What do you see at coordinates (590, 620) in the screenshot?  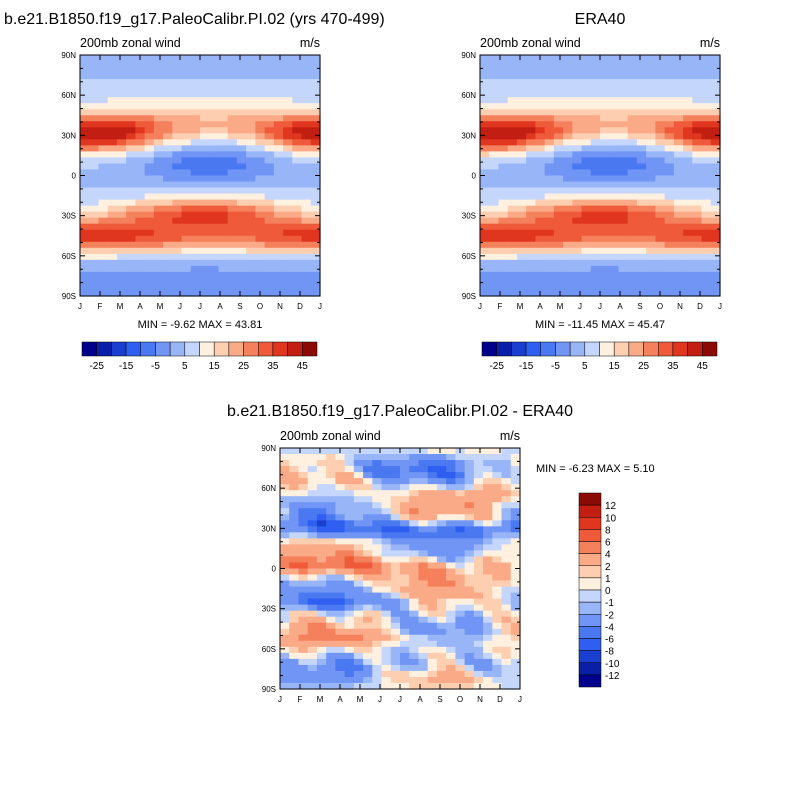 I see `panel-diff-colorbar-box` at bounding box center [590, 620].